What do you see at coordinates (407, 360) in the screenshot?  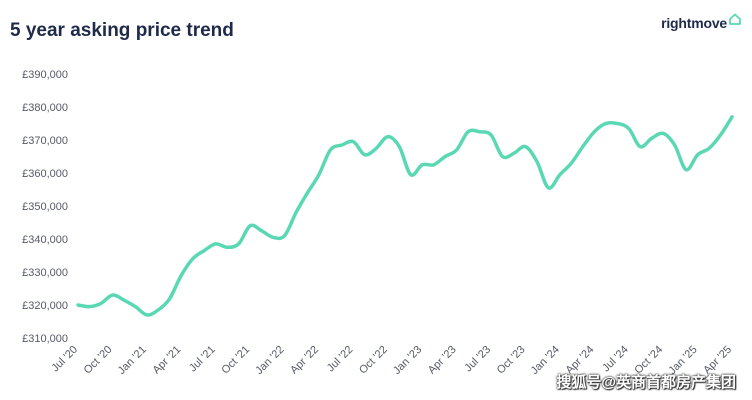 I see `x-tick-label: Jan '23` at bounding box center [407, 360].